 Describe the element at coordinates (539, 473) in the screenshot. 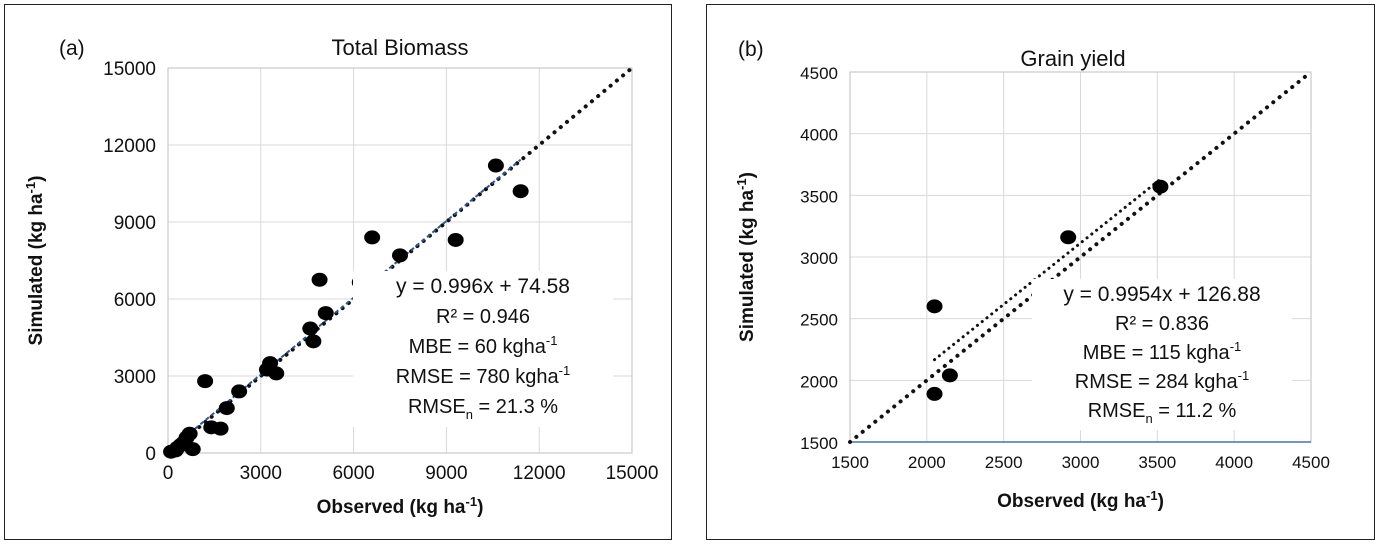

I see `x-tick-label: 12000` at that location.